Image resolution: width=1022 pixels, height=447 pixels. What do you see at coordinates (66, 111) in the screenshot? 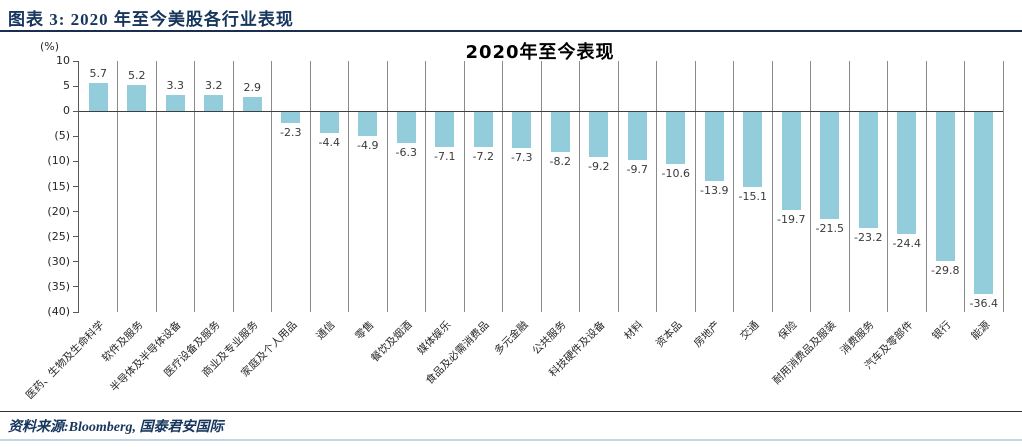
I see `y-tick-label: 0` at bounding box center [66, 111].